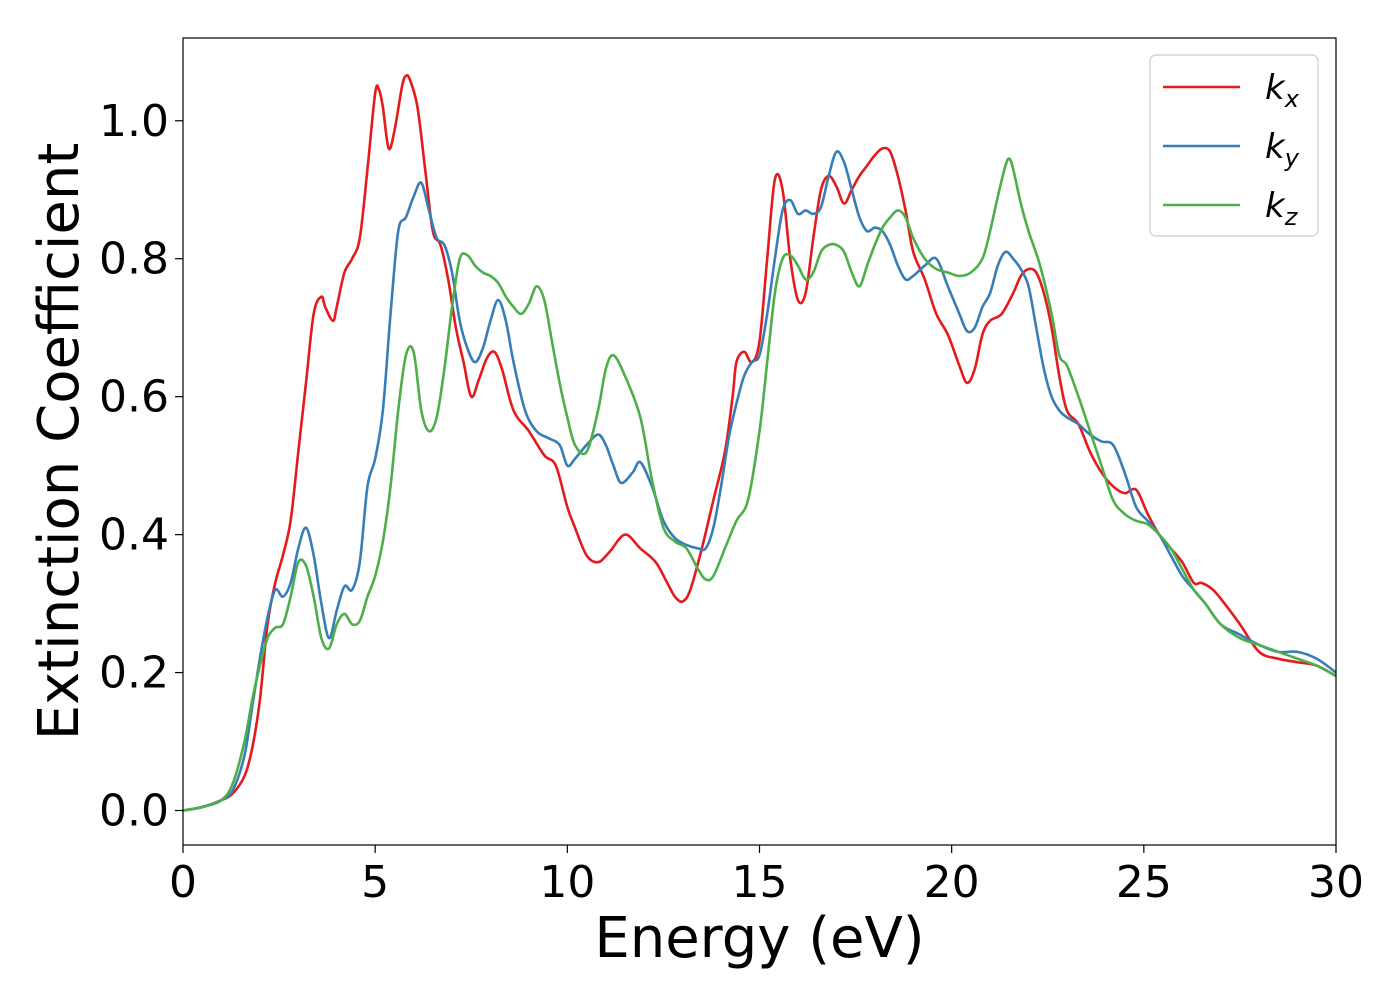 The height and width of the screenshot is (1000, 1400). I want to click on y-tick-label: 1.0, so click(134, 121).